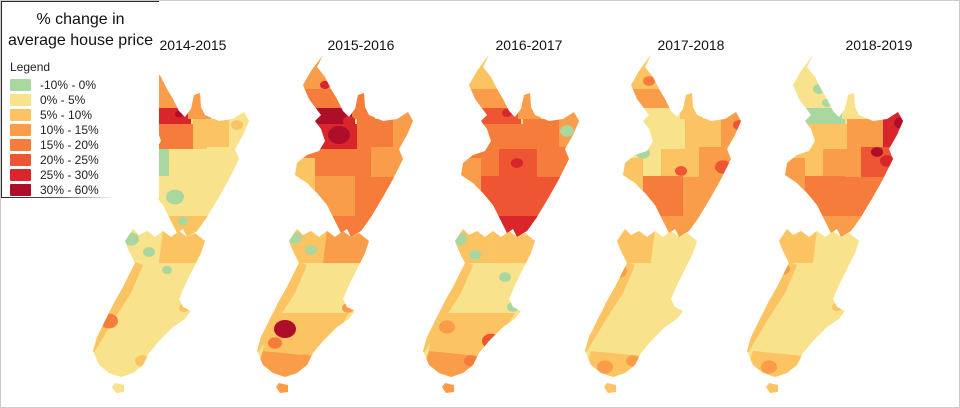  Describe the element at coordinates (84, 145) in the screenshot. I see `legend-item-4: 15% - 20%` at that location.